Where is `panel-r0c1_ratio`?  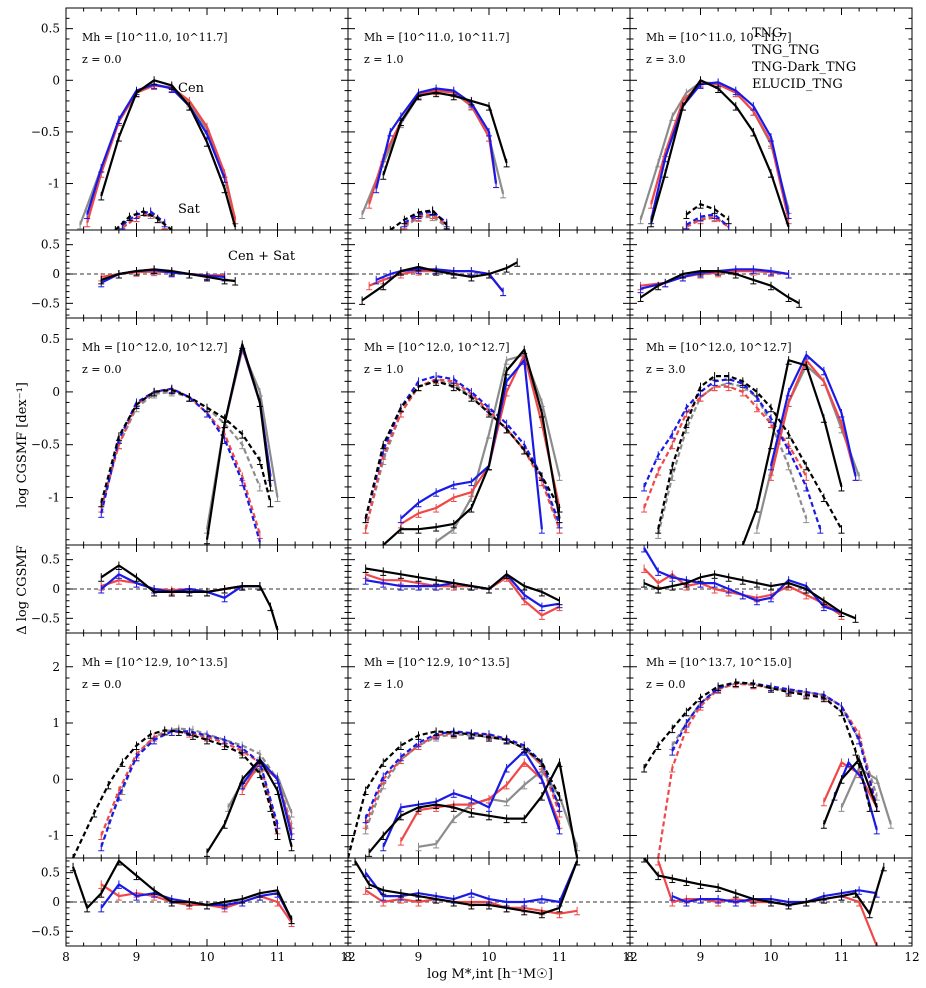 panel-r0c1_ratio is located at coordinates (489, 274).